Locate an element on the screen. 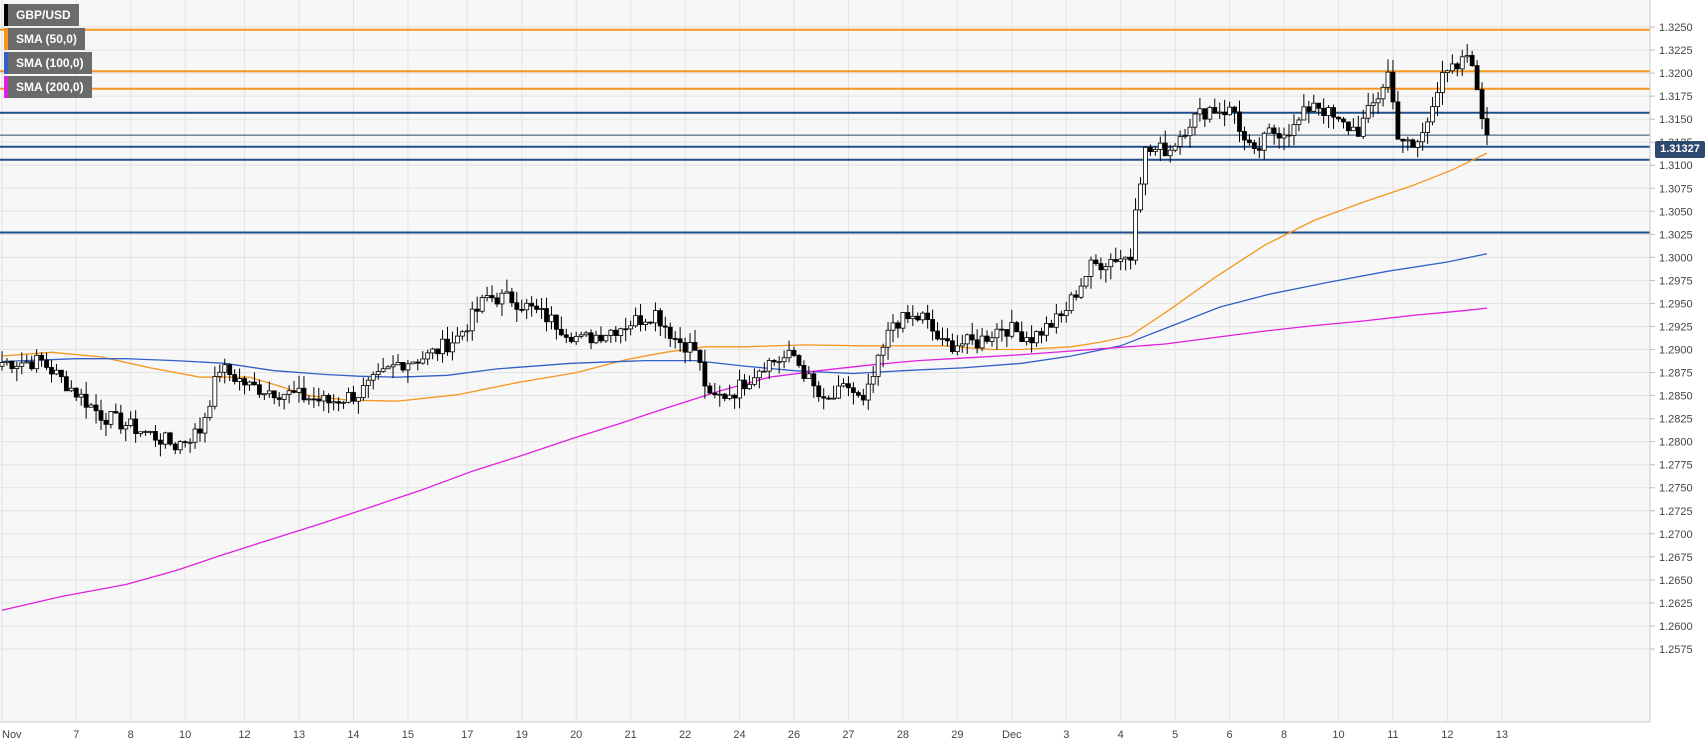  legend-item-sma50: SMA (50,0) is located at coordinates (44, 39).